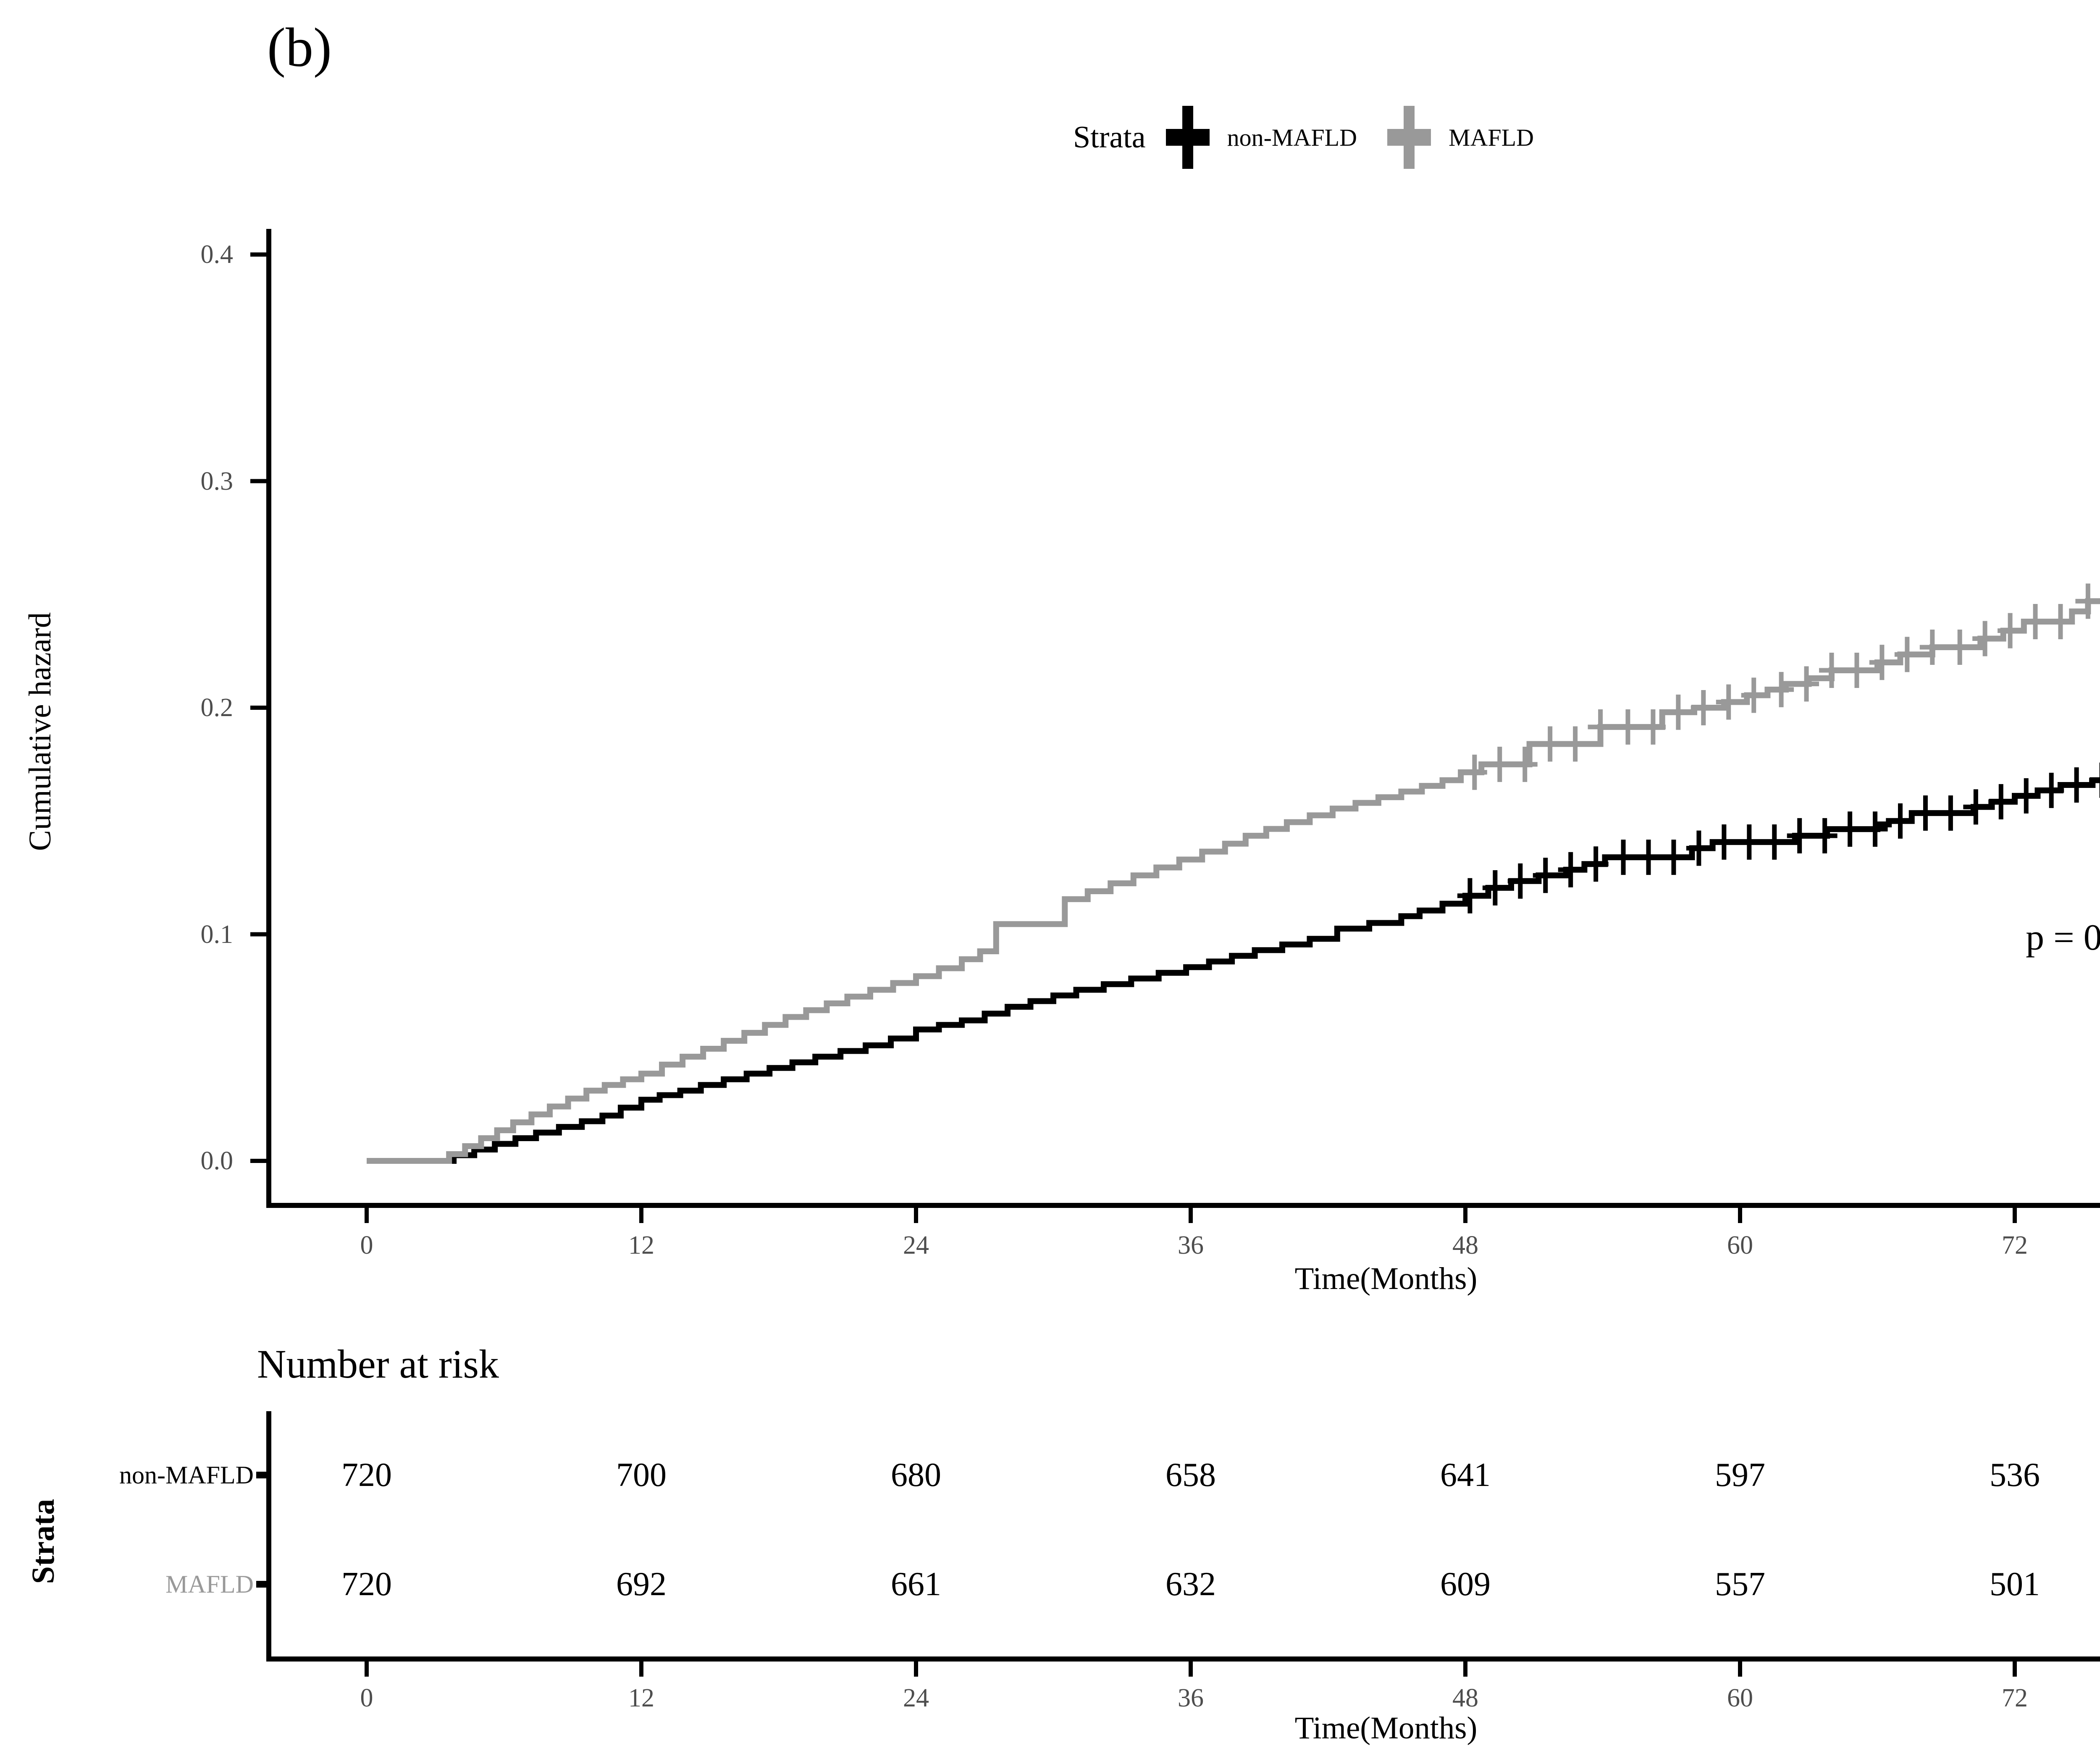 This screenshot has height=1764, width=2100. I want to click on y-tick-label: 0.1, so click(217, 934).